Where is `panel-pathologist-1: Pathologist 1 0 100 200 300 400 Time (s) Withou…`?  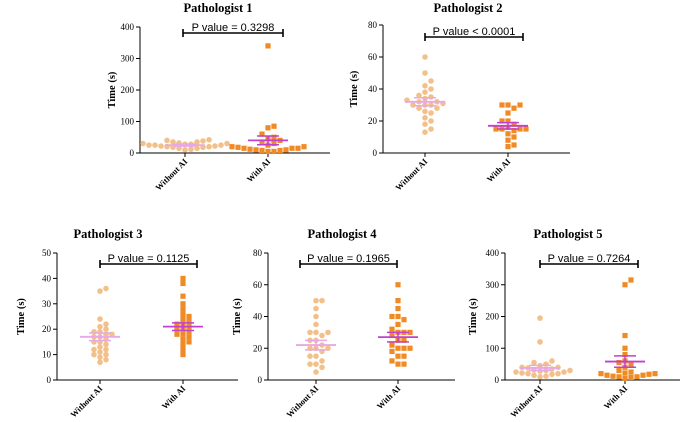
panel-pathologist-1: Pathologist 1 0 100 200 300 400 Time (s) Withou… is located at coordinates (218, 97).